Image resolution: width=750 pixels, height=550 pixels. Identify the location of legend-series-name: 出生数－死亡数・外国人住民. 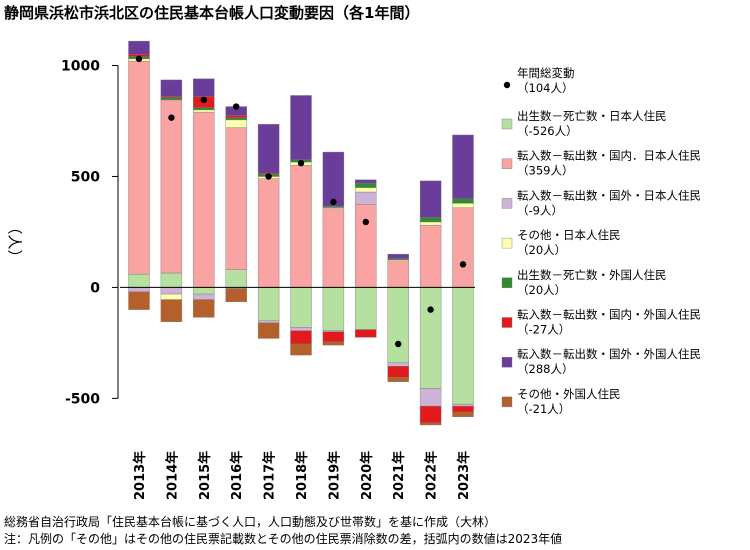
(592, 275).